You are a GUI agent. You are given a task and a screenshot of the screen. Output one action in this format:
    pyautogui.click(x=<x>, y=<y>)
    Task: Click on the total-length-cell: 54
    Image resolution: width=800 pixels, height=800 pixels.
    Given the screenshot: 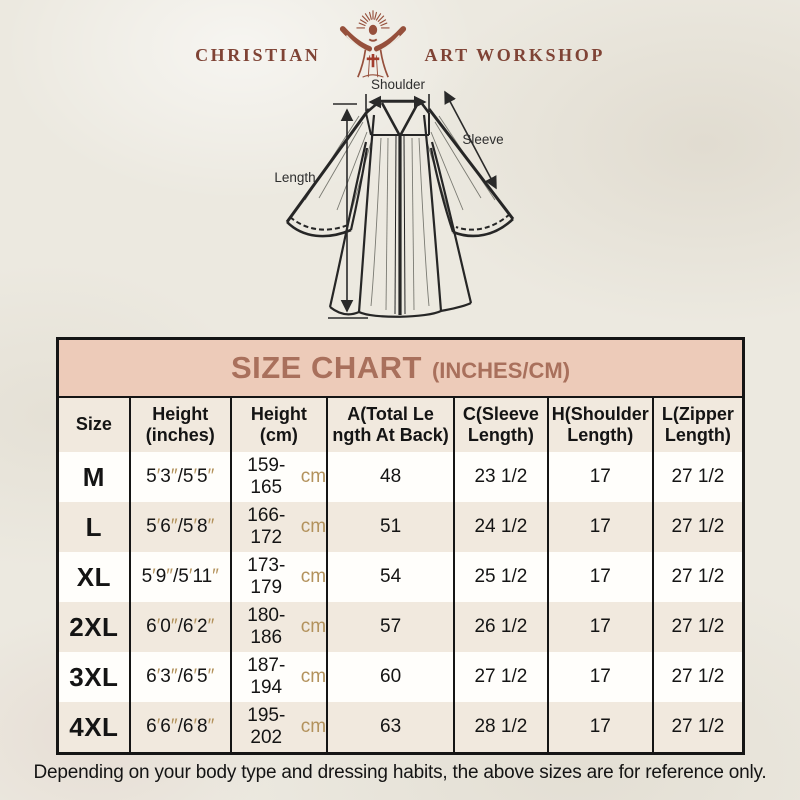 What is the action you would take?
    pyautogui.click(x=392, y=577)
    